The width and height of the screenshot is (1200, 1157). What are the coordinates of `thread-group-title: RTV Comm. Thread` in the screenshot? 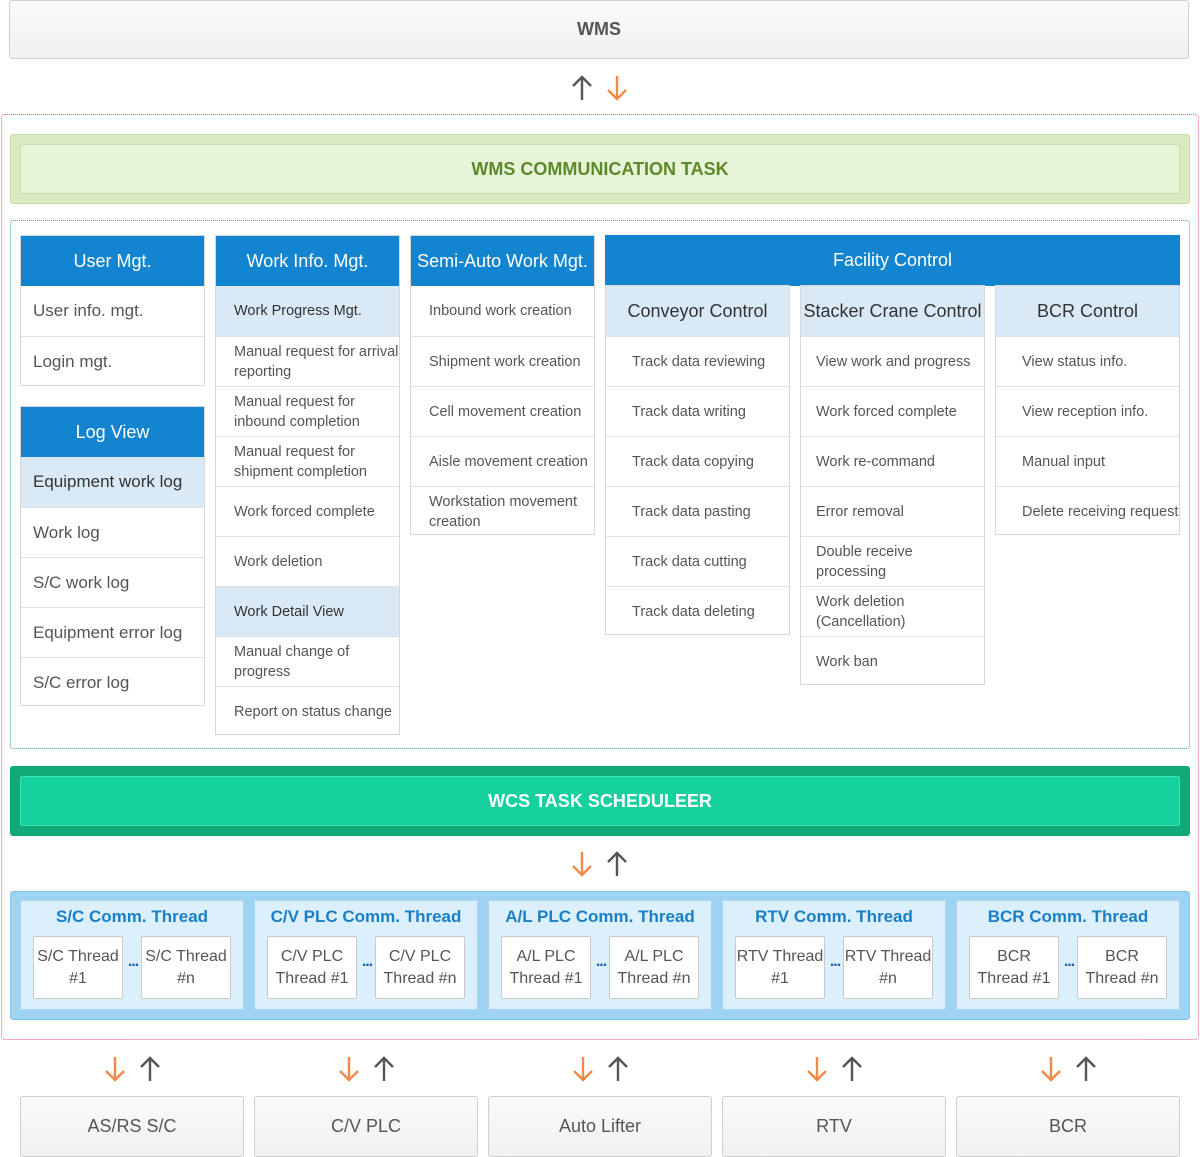 It's located at (834, 916).